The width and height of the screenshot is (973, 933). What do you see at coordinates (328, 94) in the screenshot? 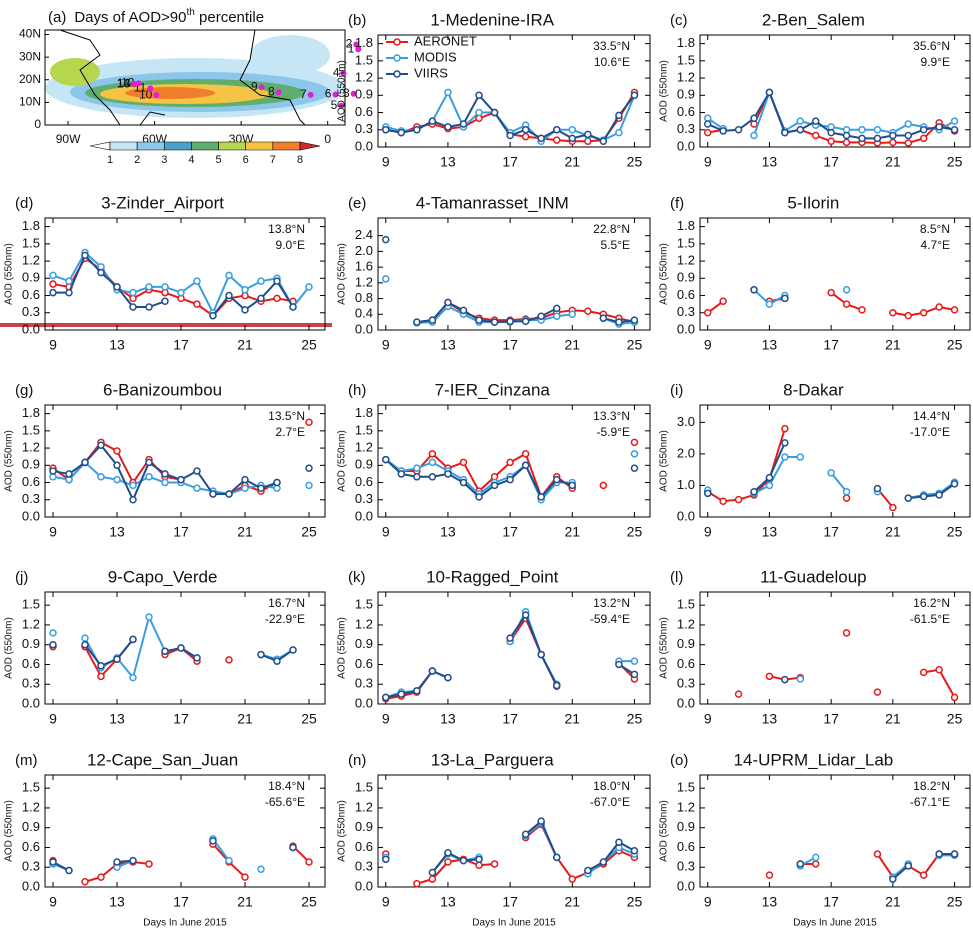
I see `site-label: 6` at bounding box center [328, 94].